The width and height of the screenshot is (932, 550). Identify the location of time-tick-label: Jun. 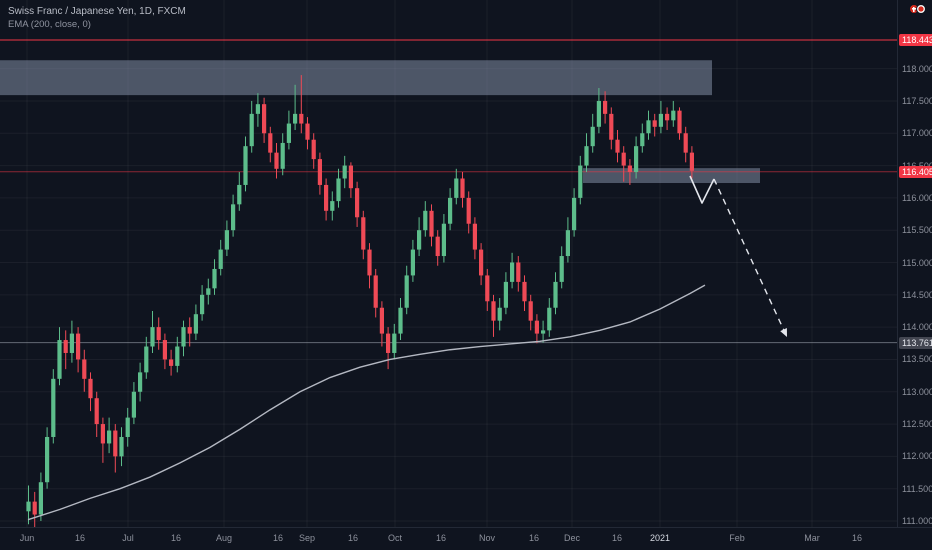
(27, 538).